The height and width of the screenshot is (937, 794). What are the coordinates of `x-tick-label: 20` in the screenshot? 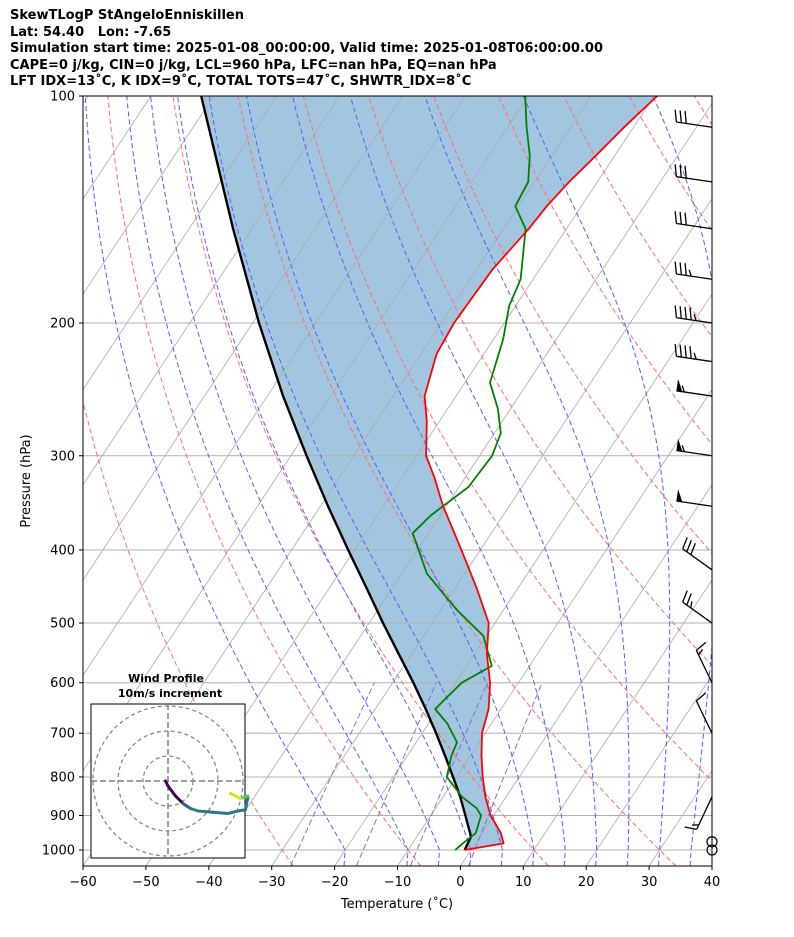 It's located at (586, 882).